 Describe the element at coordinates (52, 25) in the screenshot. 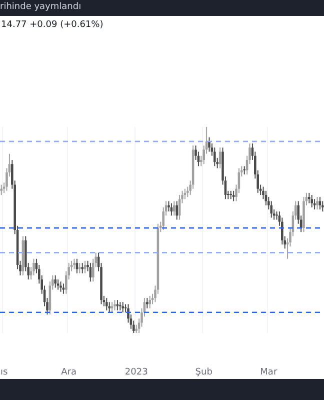

I see `chart-subtitle: 14.77 +0.09 (+0.61%)` at that location.